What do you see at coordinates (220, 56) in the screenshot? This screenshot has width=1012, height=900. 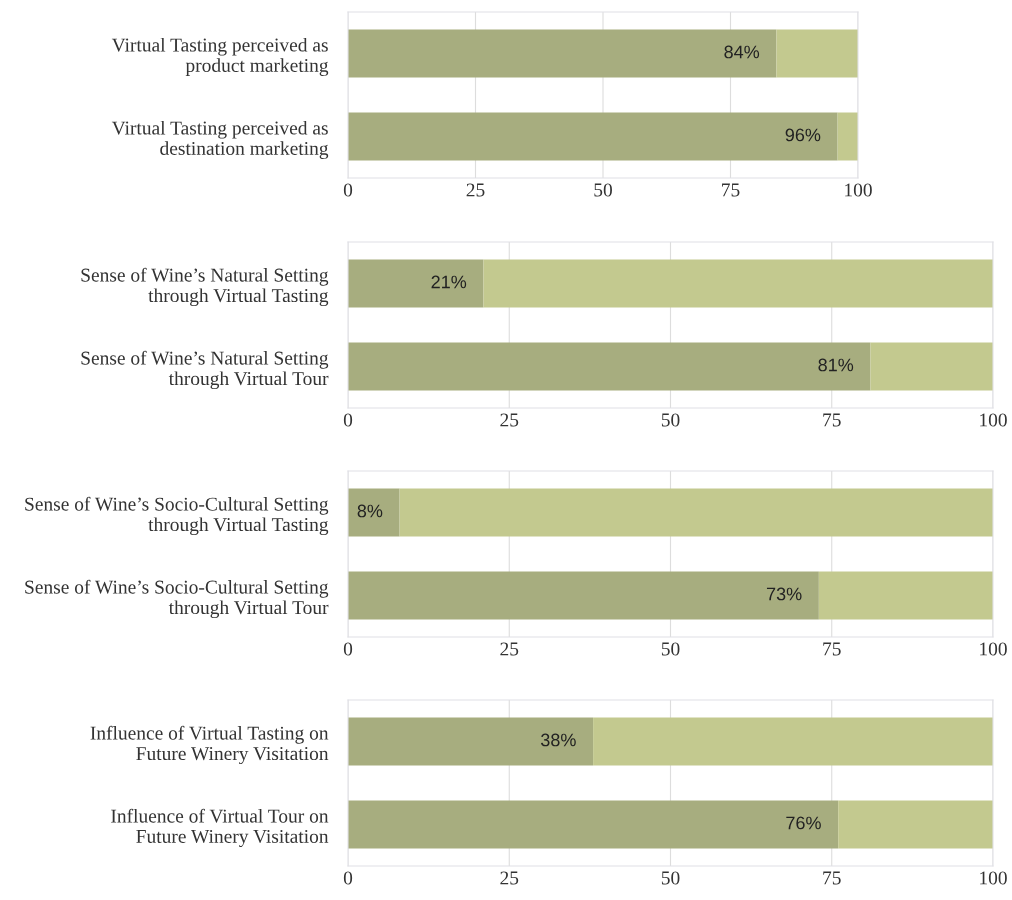 I see `y-tick-label: Virtual Tasting perceived as product marketing` at bounding box center [220, 56].